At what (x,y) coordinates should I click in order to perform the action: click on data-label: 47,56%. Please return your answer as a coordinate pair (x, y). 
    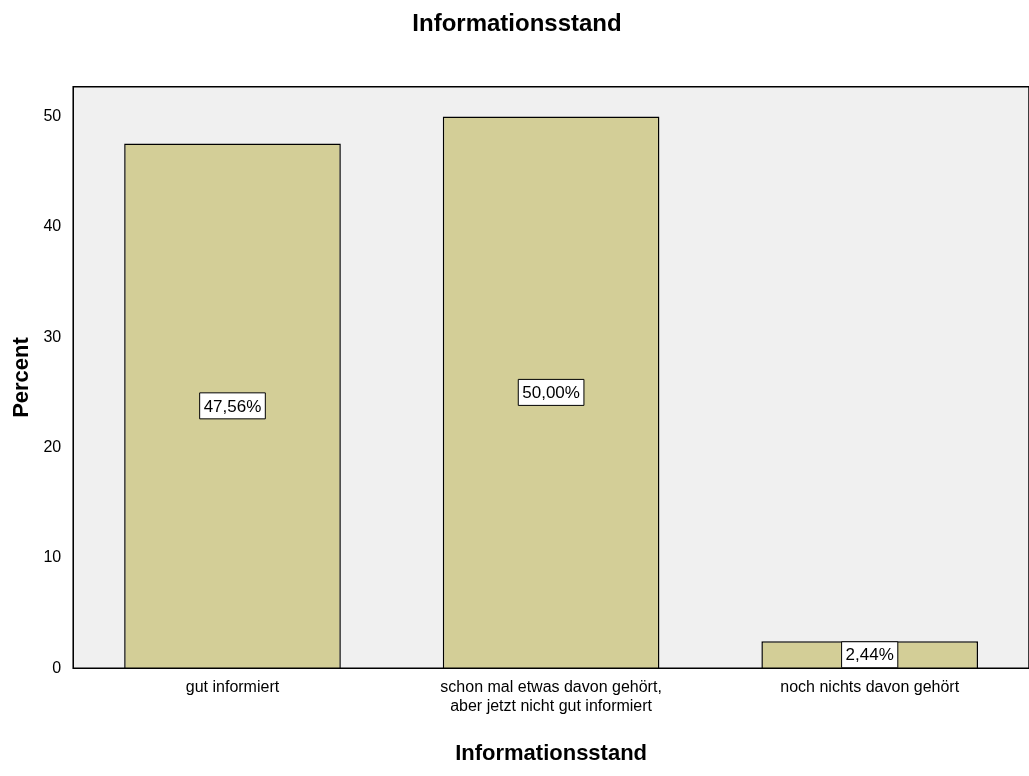
    Looking at the image, I should click on (232, 406).